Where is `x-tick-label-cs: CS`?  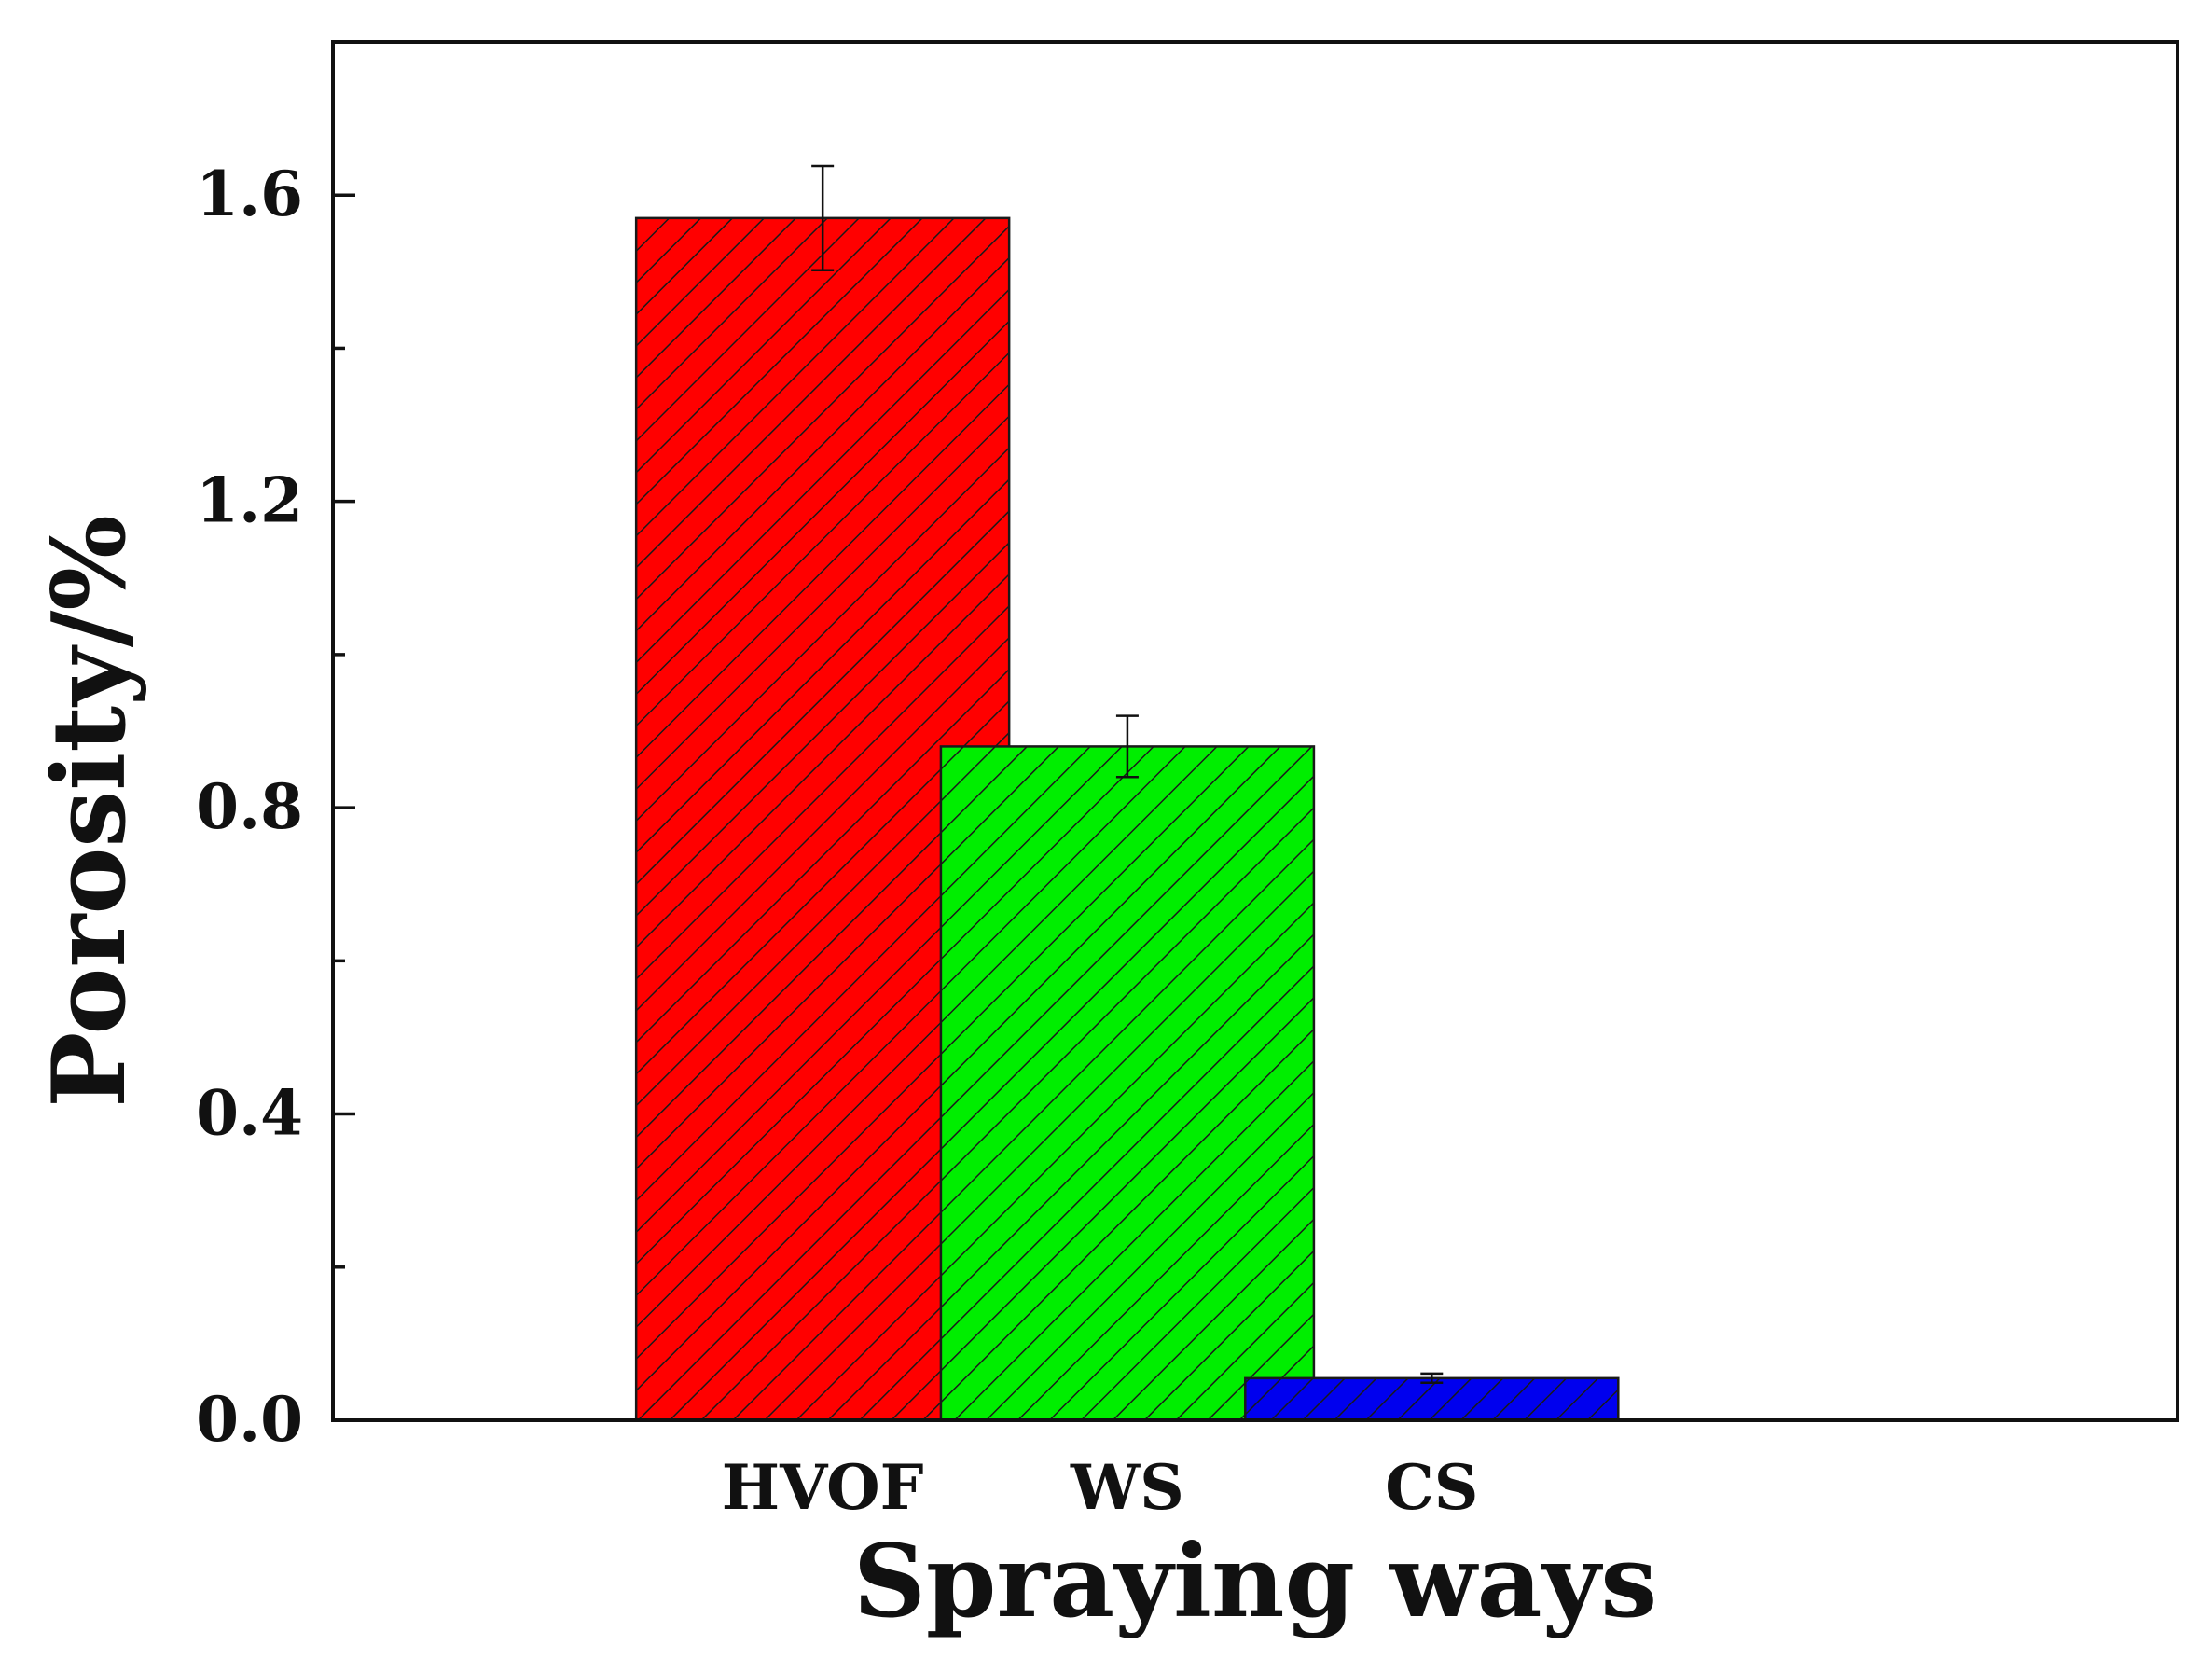 x-tick-label-cs: CS is located at coordinates (1431, 1487).